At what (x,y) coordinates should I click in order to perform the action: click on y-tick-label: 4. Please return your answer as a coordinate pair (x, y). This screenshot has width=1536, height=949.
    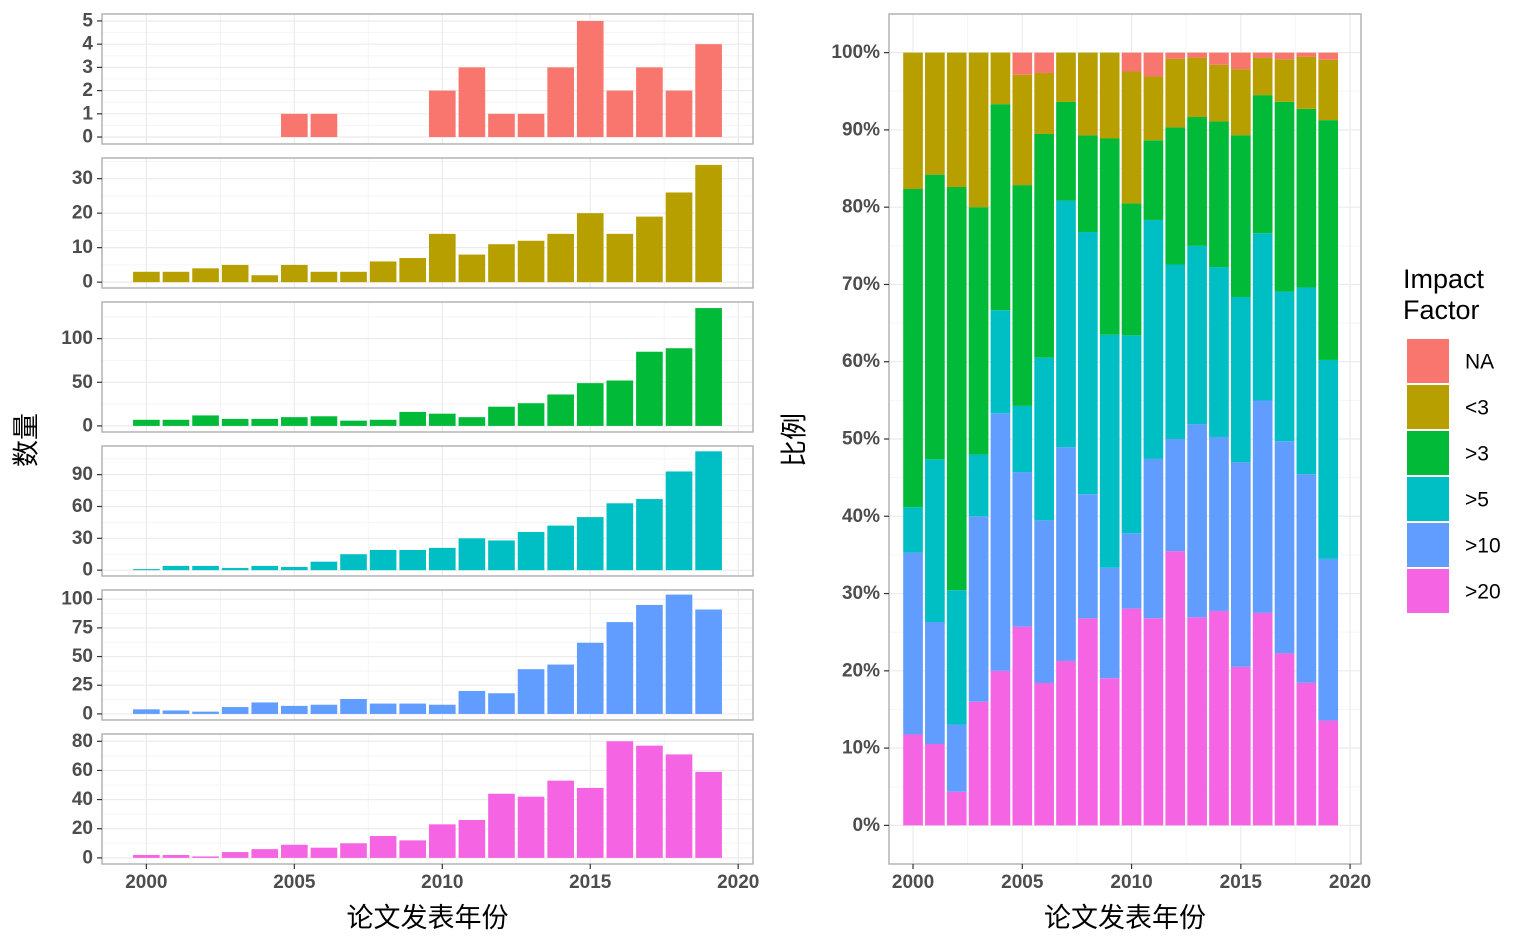
    Looking at the image, I should click on (87, 44).